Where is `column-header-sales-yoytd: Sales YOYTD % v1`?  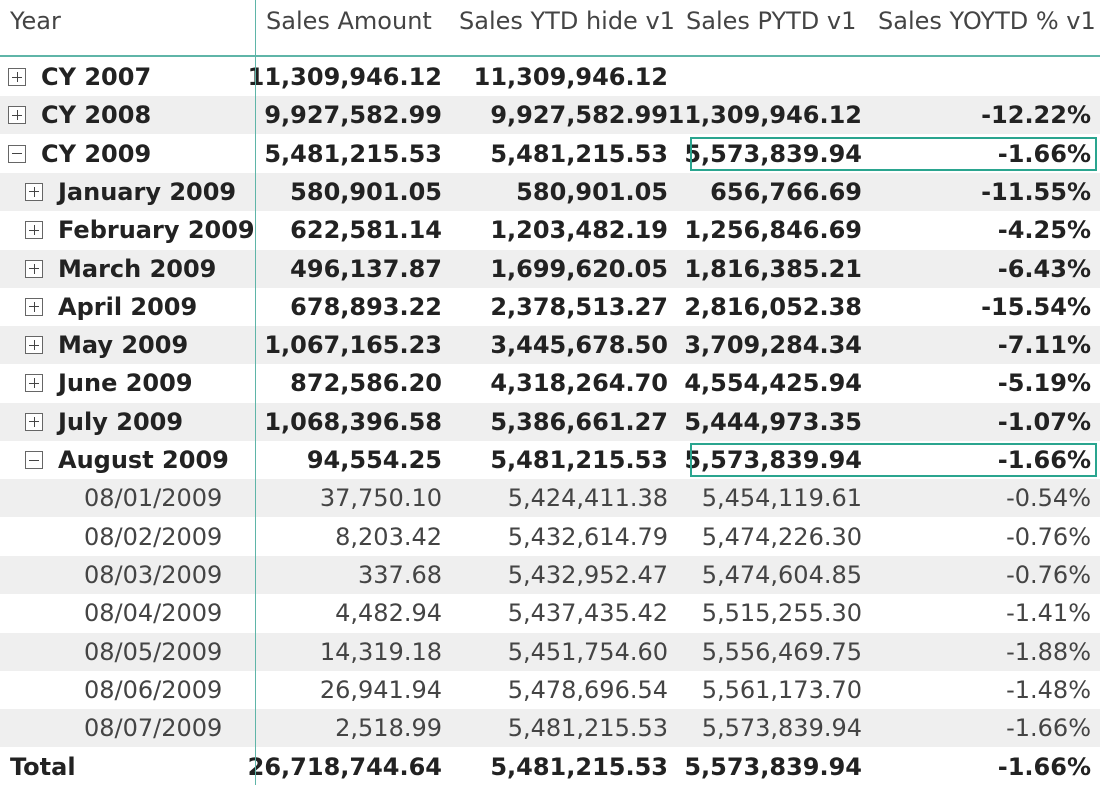
column-header-sales-yoytd: Sales YOYTD % v1 is located at coordinates (987, 21).